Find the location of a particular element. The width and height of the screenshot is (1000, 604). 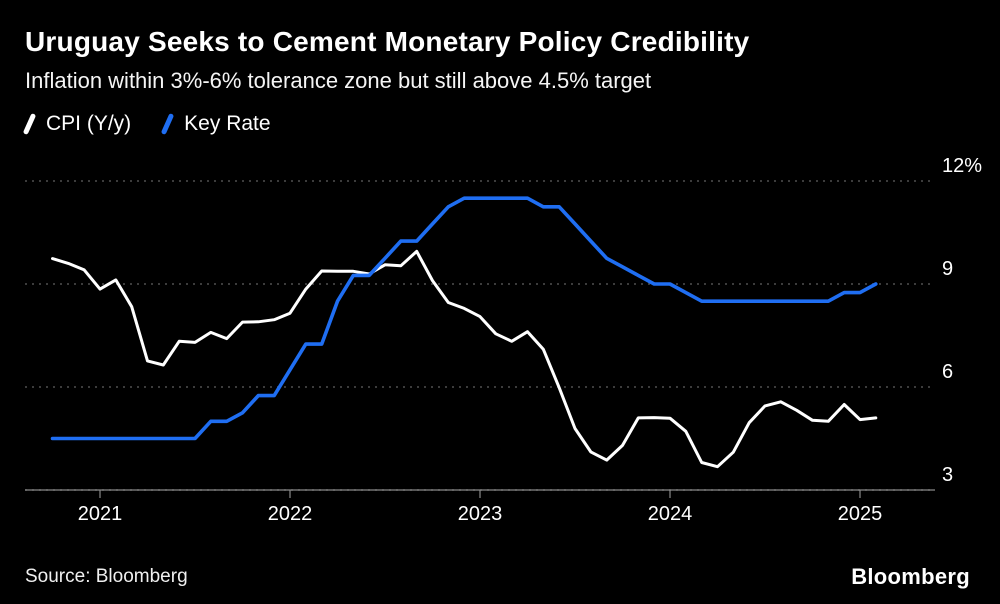

source-text: Source: Bloomberg is located at coordinates (106, 576).